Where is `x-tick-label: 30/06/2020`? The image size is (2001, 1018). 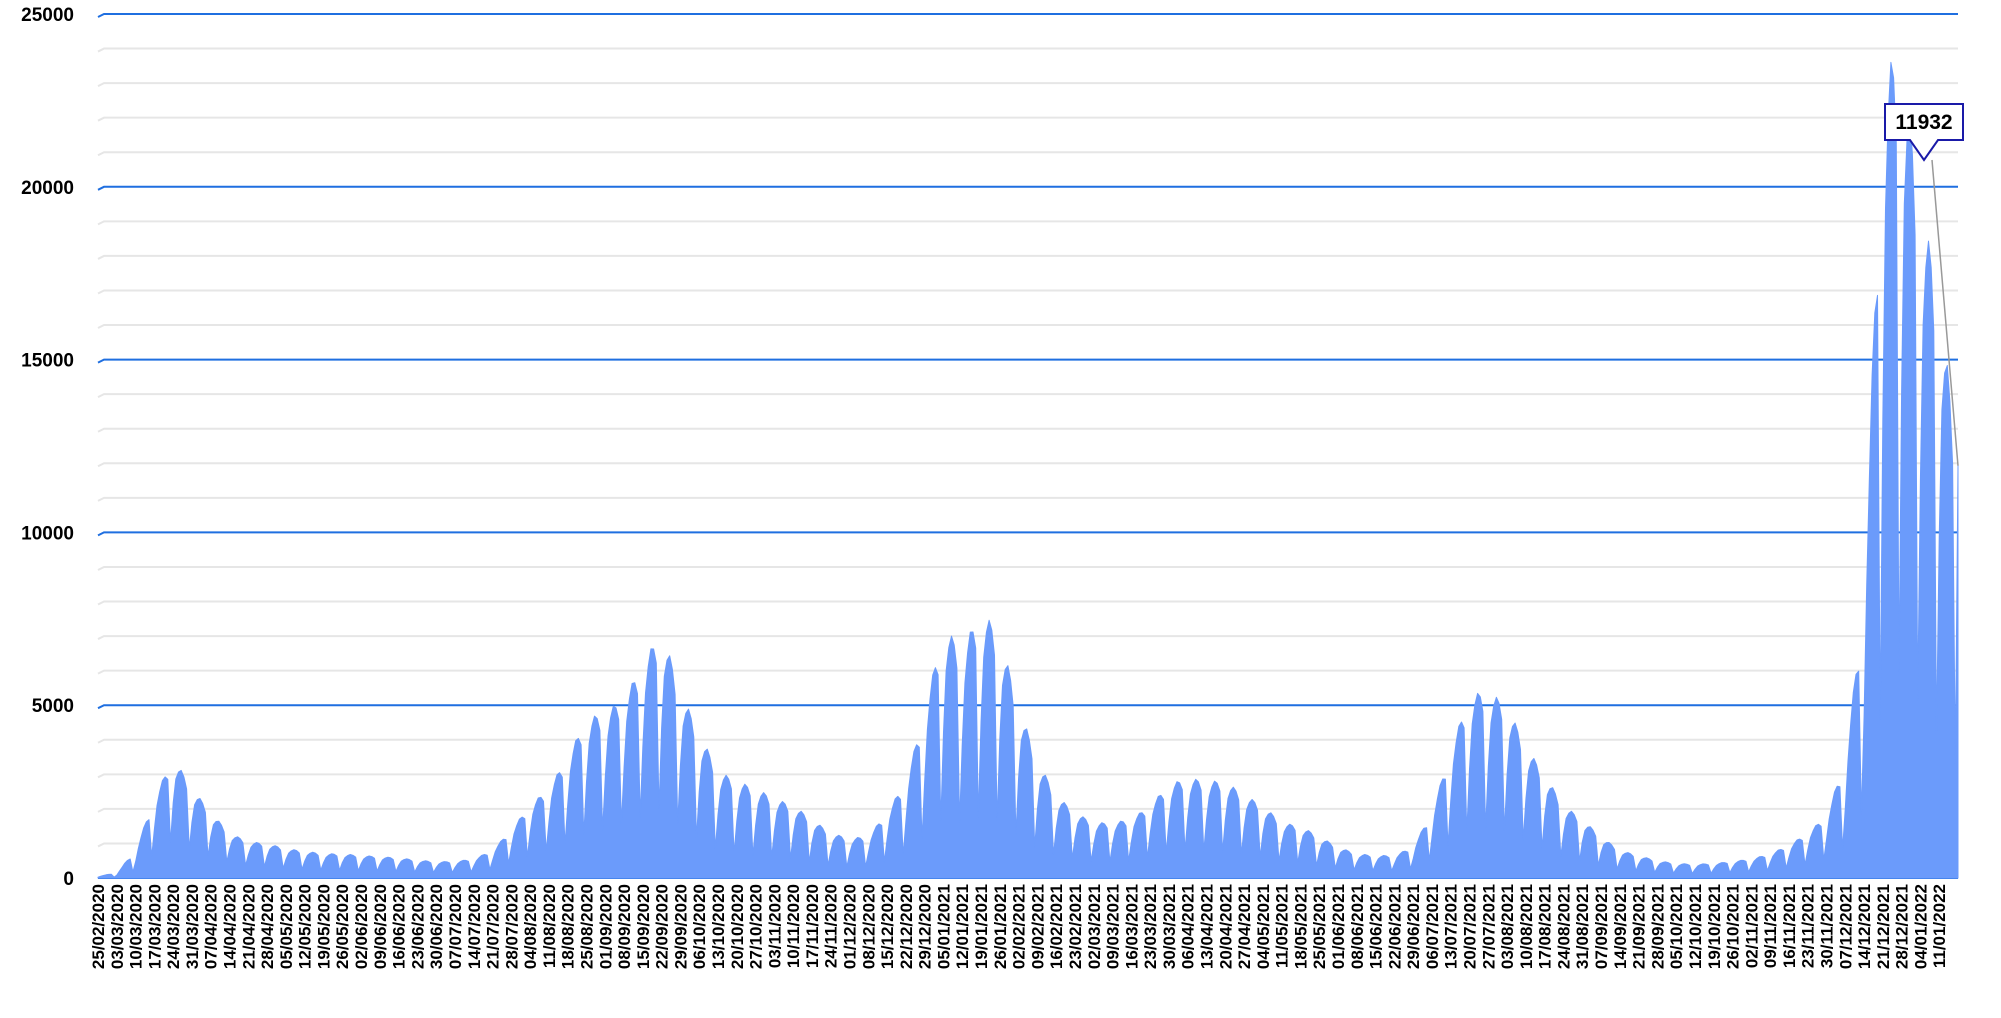 x-tick-label: 30/06/2020 is located at coordinates (436, 926).